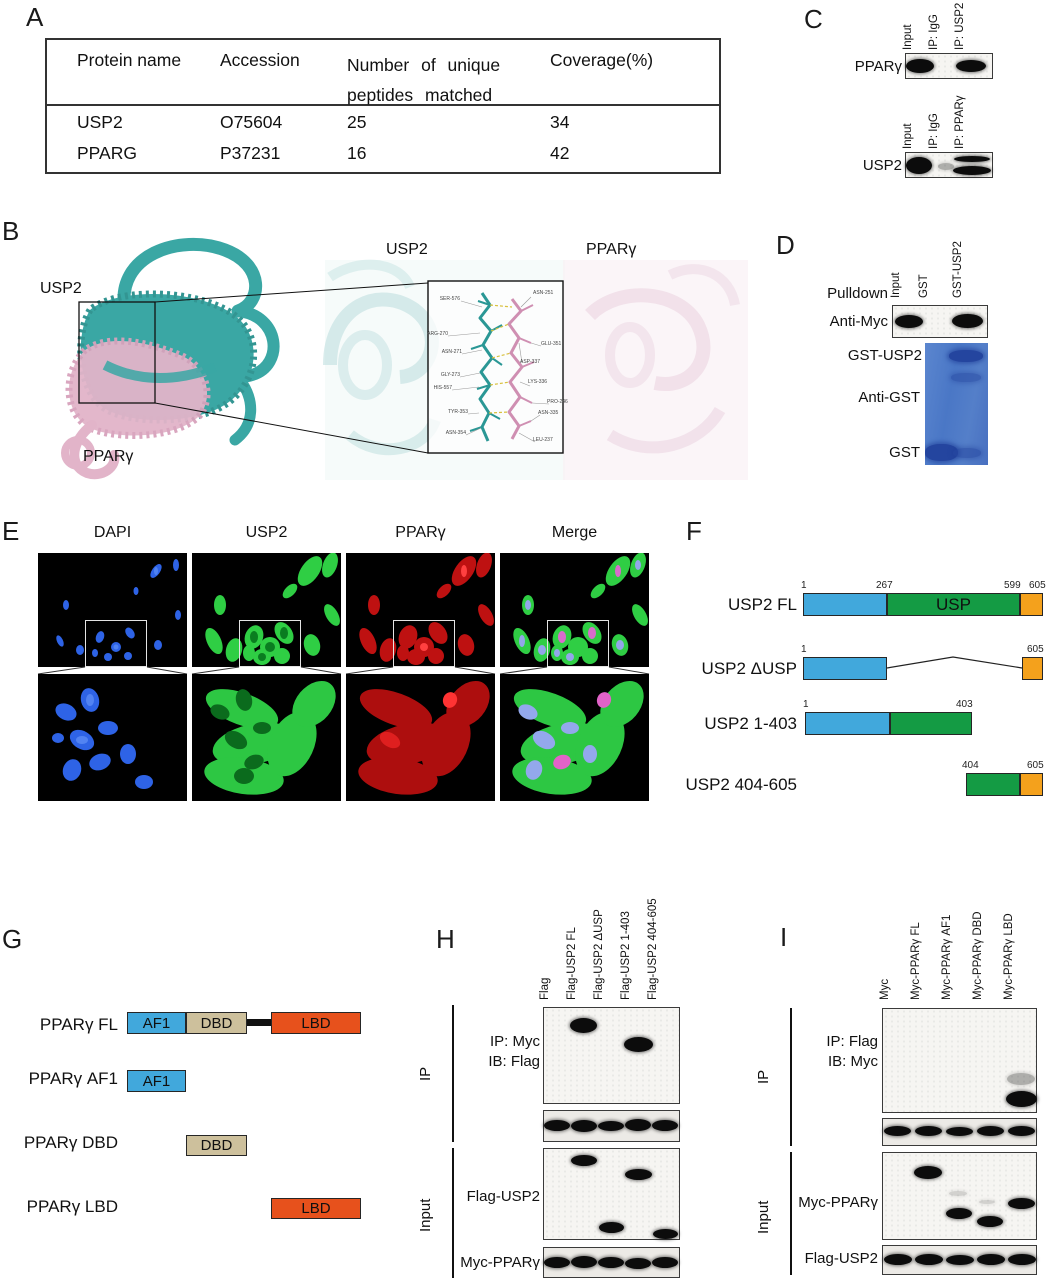 The image size is (1051, 1280). What do you see at coordinates (73, 1078) in the screenshot?
I see `construct-name: PPARγ AF1` at bounding box center [73, 1078].